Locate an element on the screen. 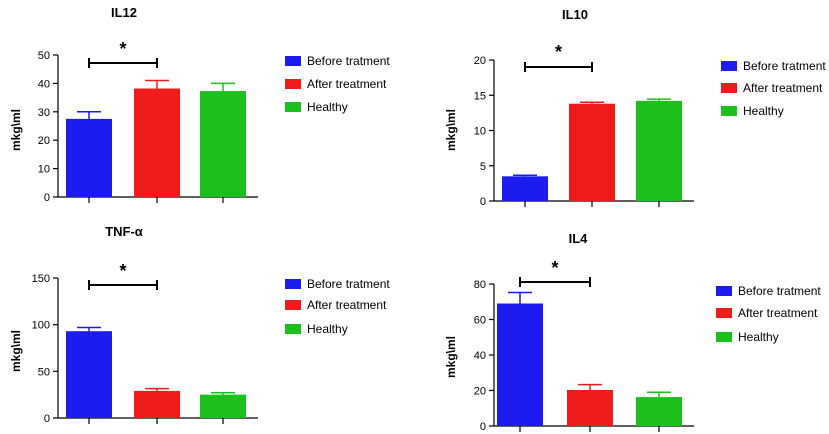 The image size is (829, 434). chart-title: IL4 is located at coordinates (579, 238).